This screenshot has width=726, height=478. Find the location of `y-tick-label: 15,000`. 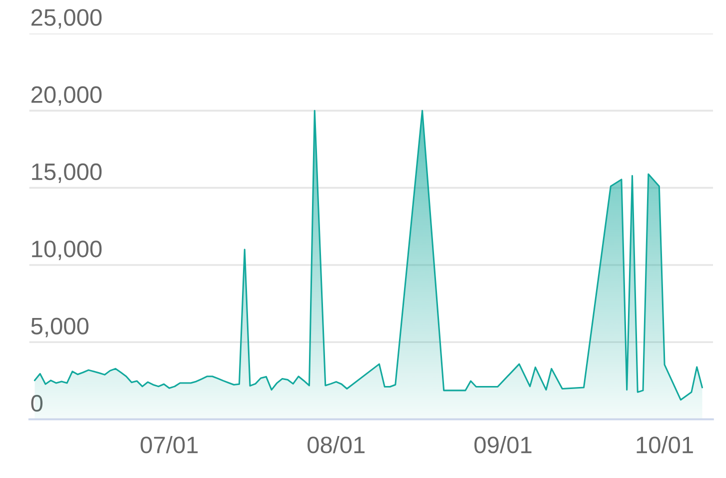

y-tick-label: 15,000 is located at coordinates (67, 173).